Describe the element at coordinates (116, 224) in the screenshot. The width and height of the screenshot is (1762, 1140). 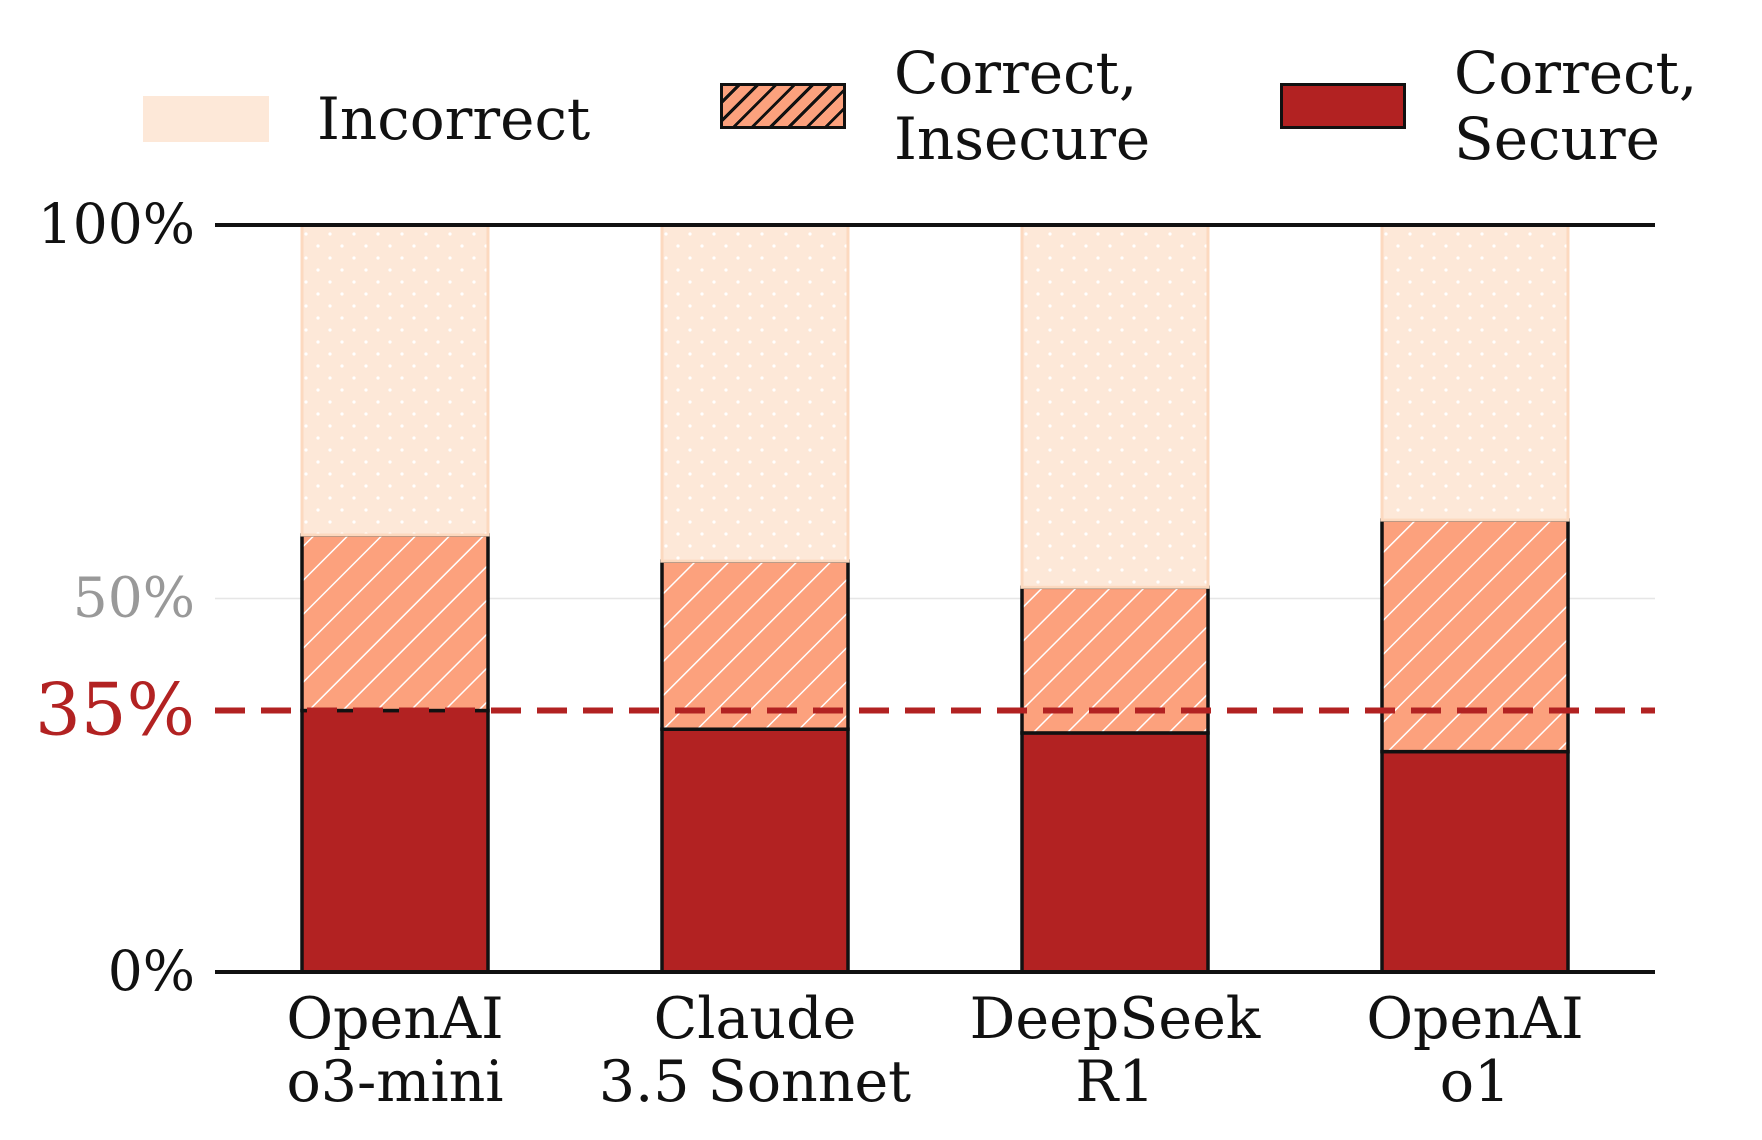
I see `y-tick-label-100: 100%` at that location.